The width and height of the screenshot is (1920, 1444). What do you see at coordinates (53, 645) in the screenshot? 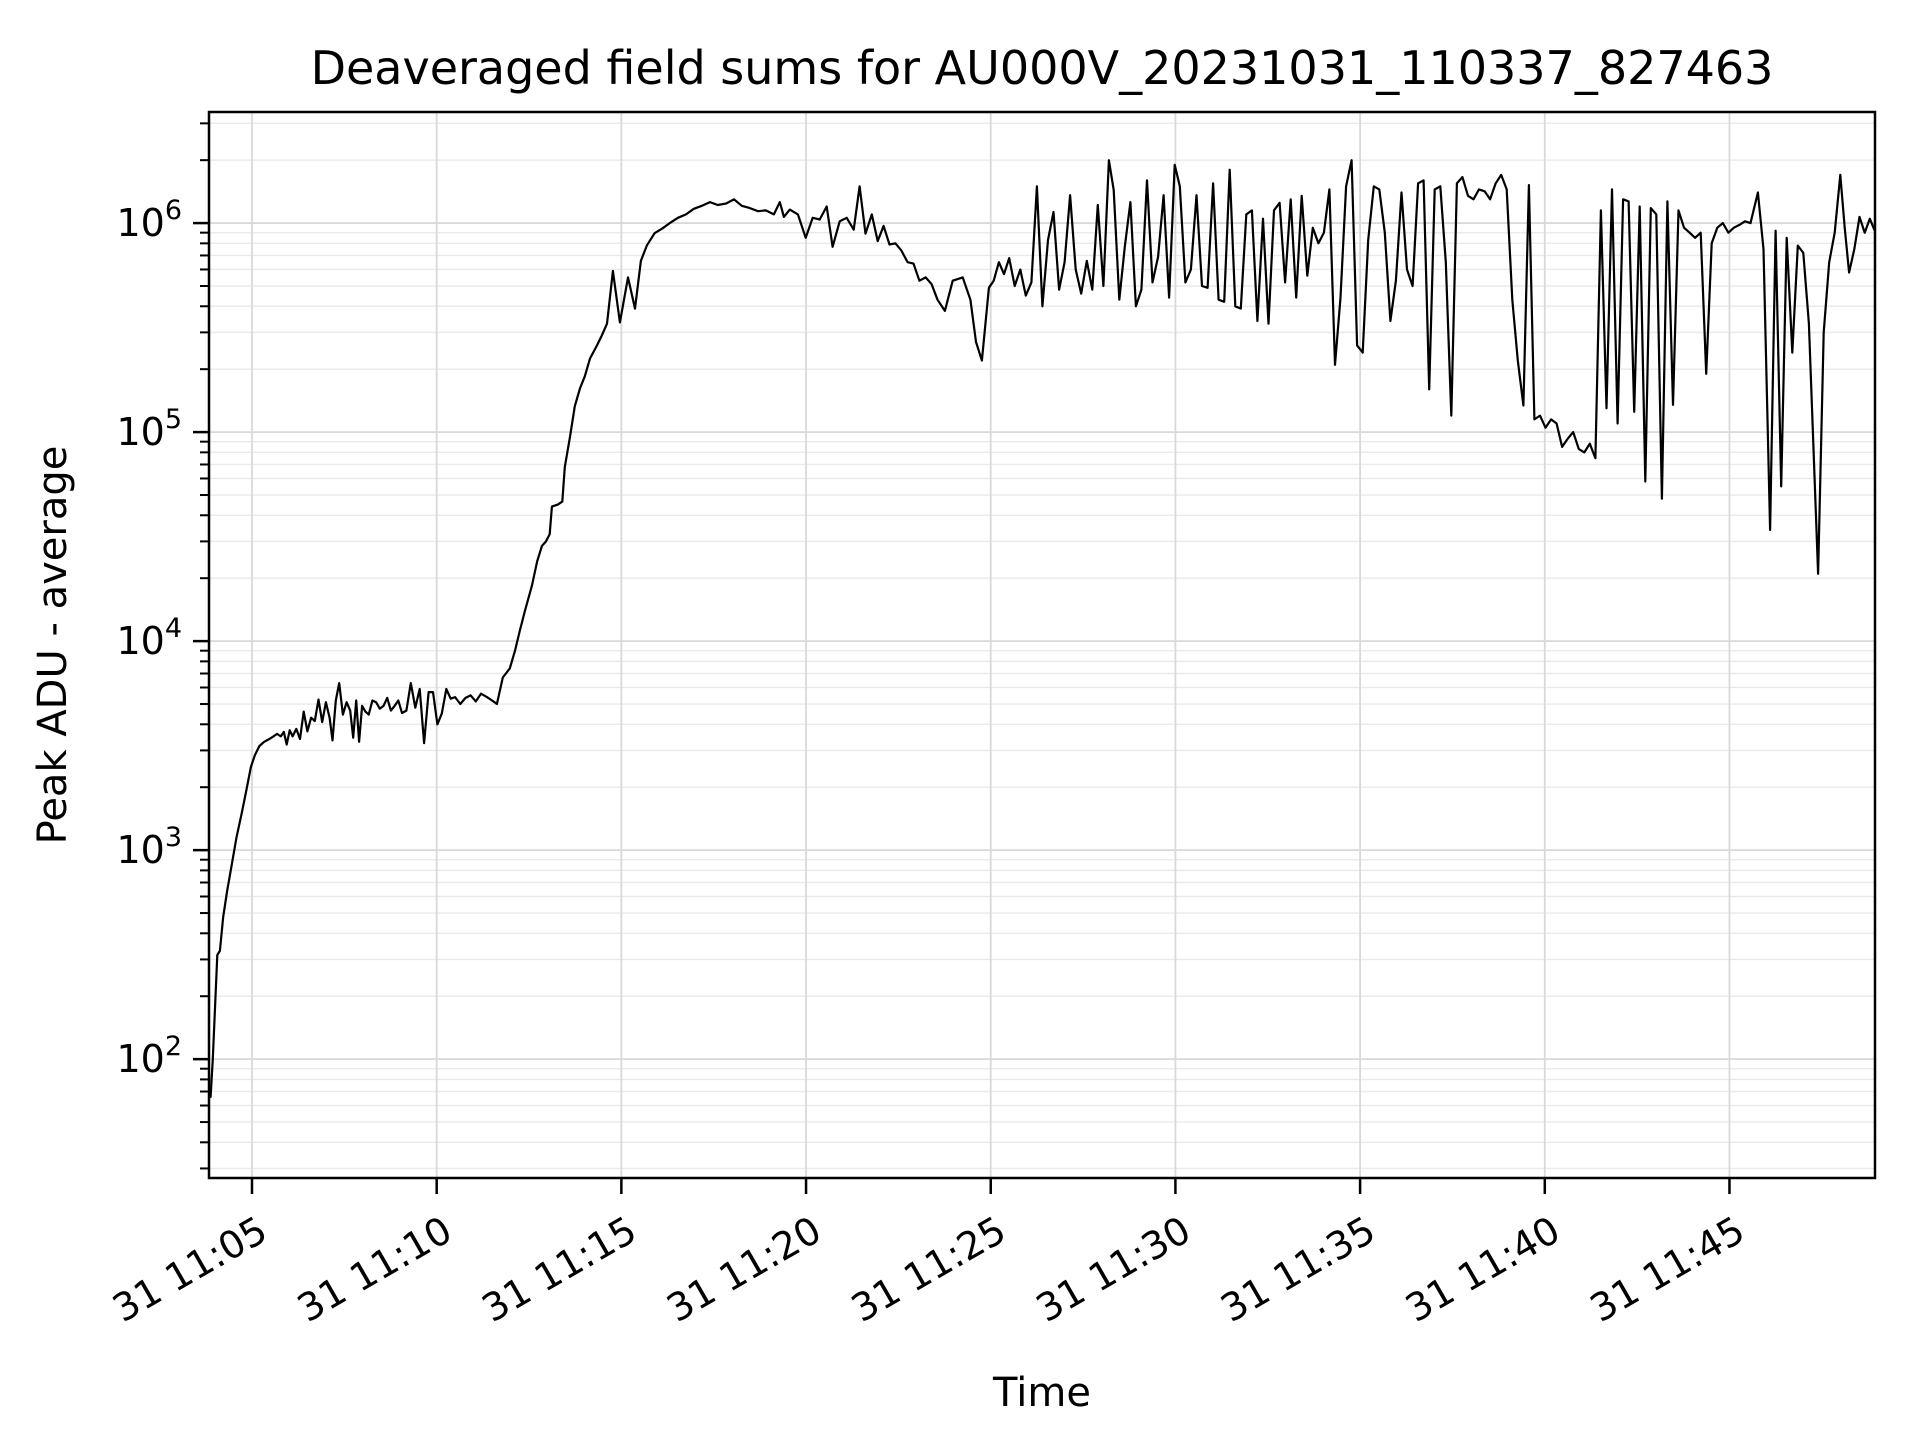
I see `y-axis-label: Peak ADU - average` at bounding box center [53, 645].